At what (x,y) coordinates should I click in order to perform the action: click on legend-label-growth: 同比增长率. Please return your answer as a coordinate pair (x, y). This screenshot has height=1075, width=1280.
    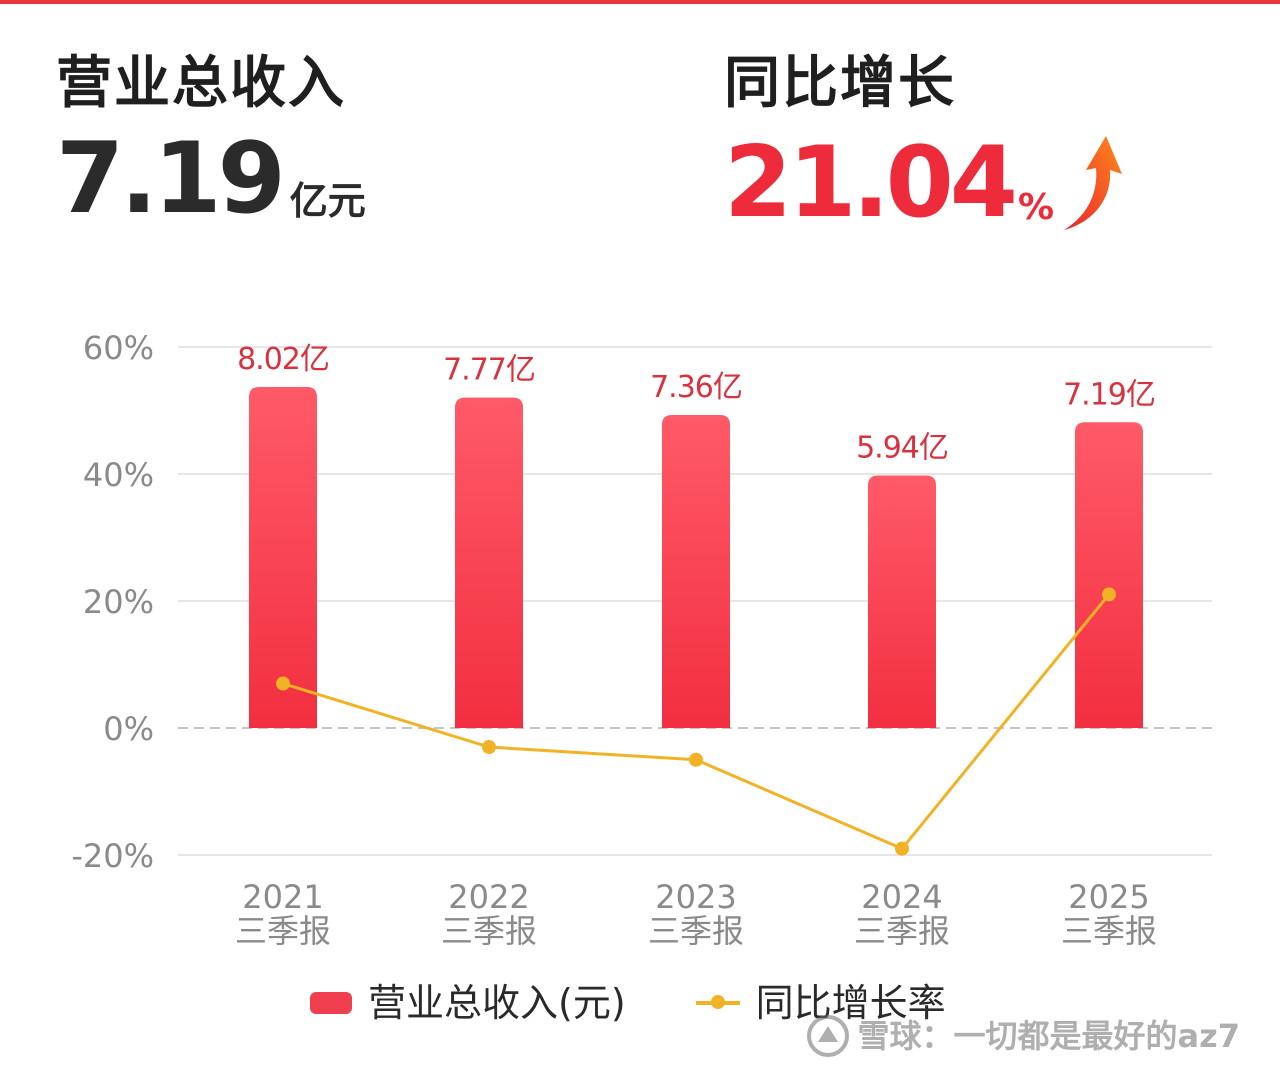
    Looking at the image, I should click on (850, 1003).